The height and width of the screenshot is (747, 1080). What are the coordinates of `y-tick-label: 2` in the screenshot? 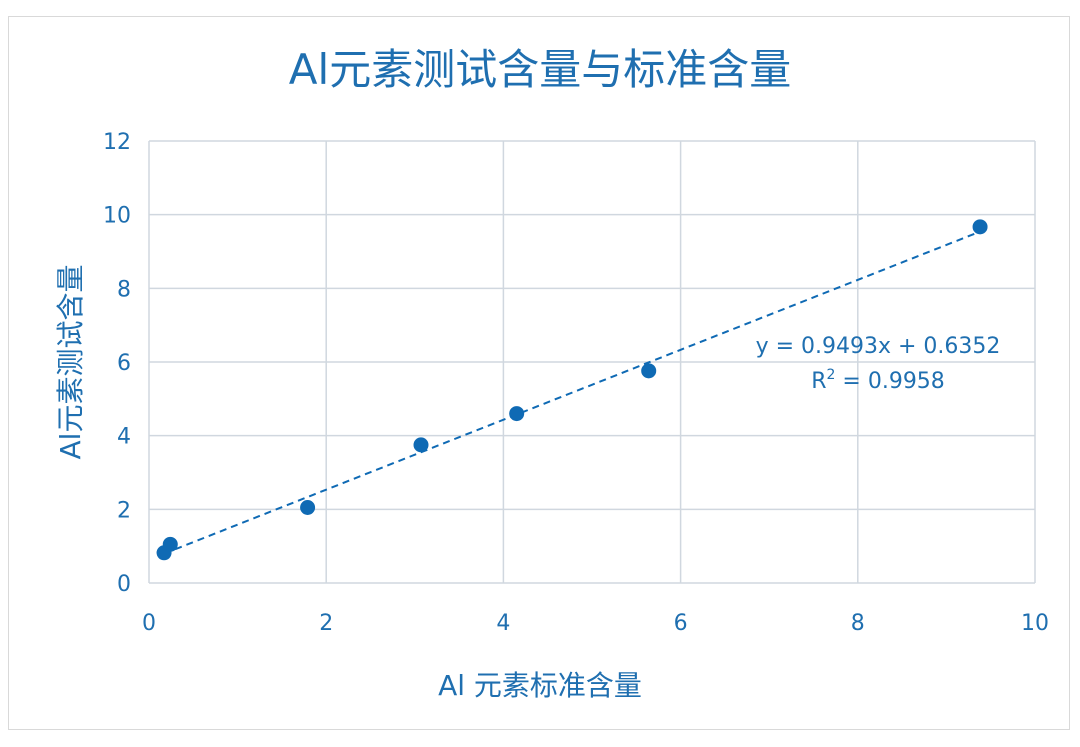 It's located at (124, 510).